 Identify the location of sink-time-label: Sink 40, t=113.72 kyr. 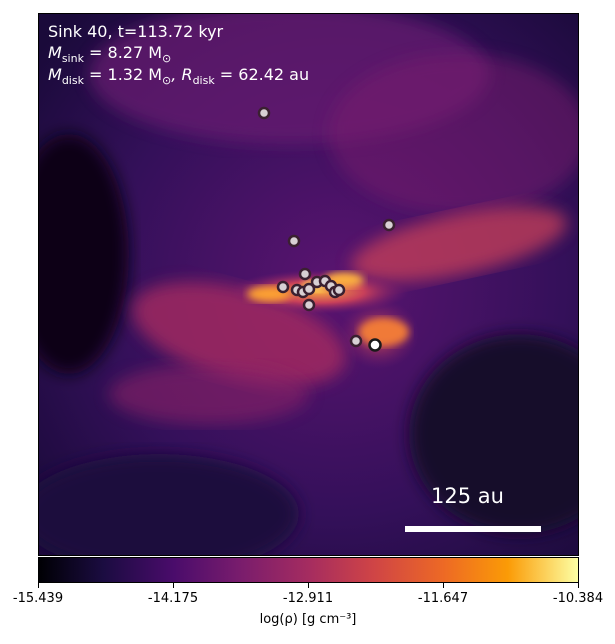
(136, 31).